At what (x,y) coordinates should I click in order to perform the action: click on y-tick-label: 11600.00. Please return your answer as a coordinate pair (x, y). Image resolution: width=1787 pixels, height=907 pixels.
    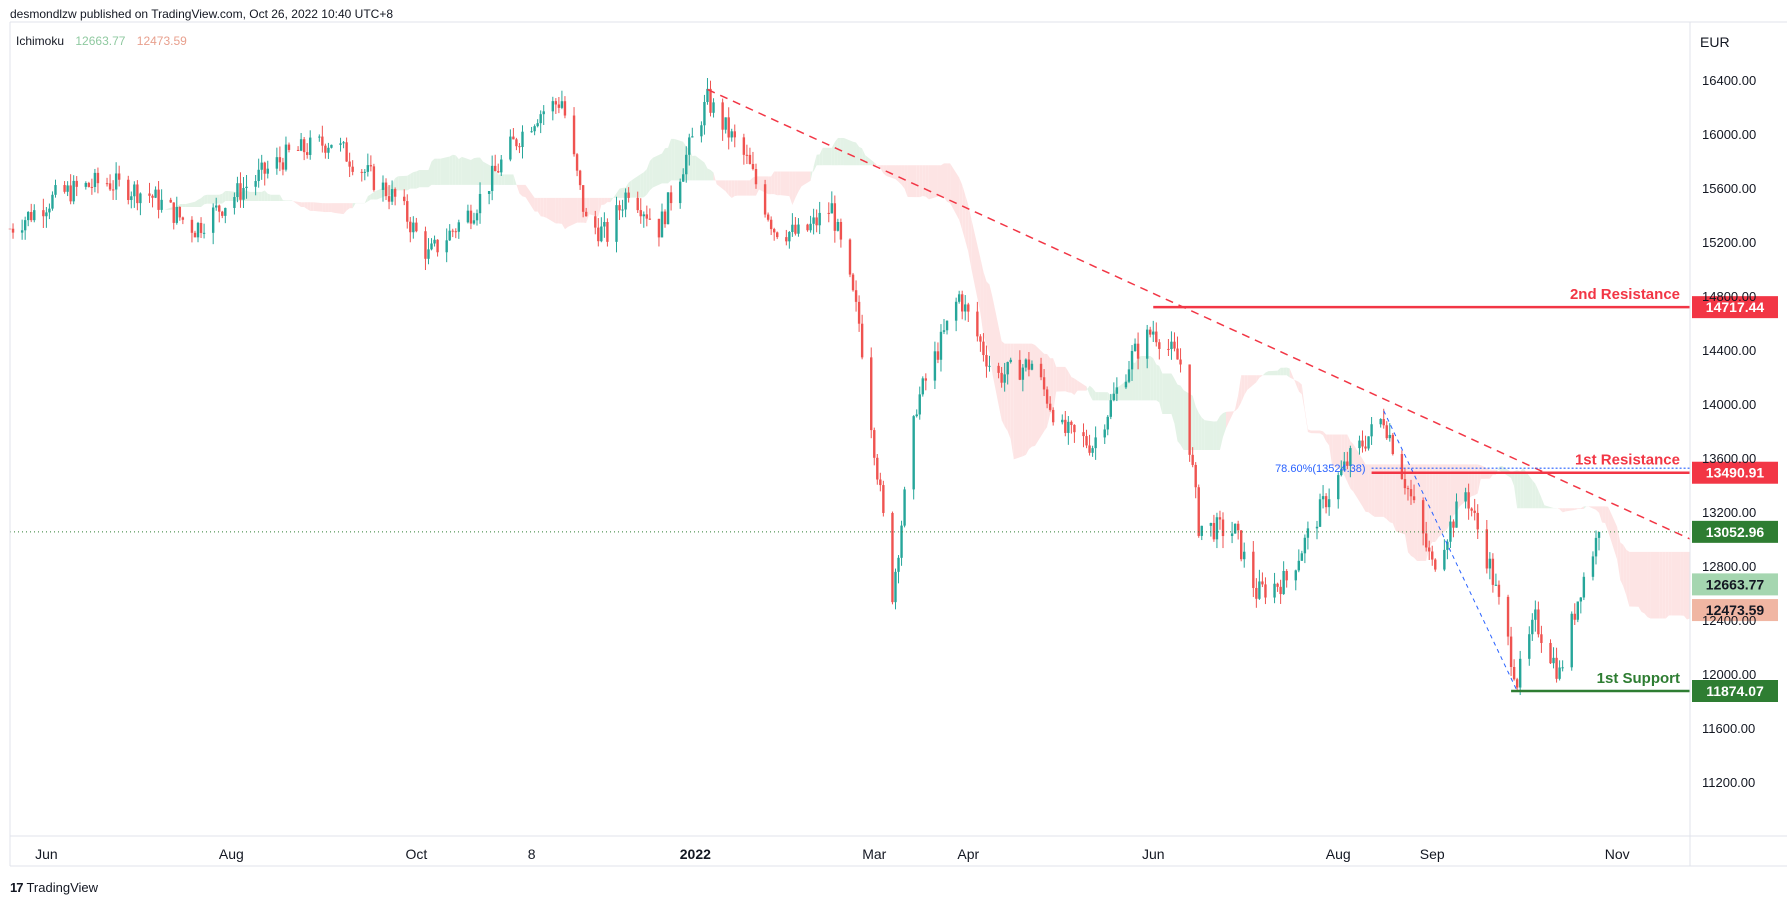
    Looking at the image, I should click on (1728, 728).